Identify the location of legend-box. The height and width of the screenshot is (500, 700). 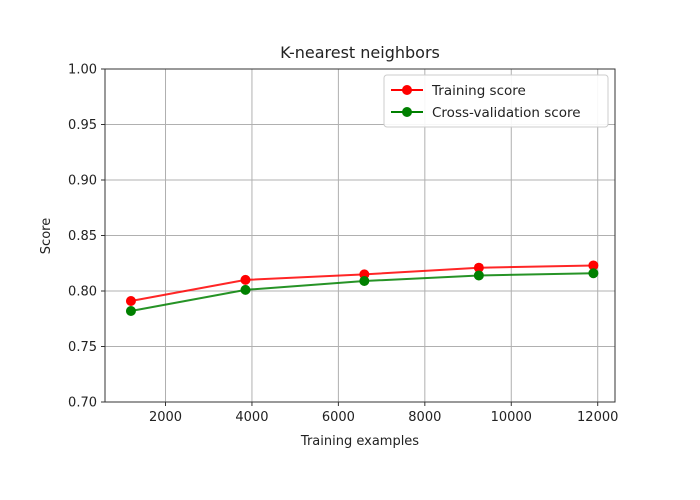
(496, 101).